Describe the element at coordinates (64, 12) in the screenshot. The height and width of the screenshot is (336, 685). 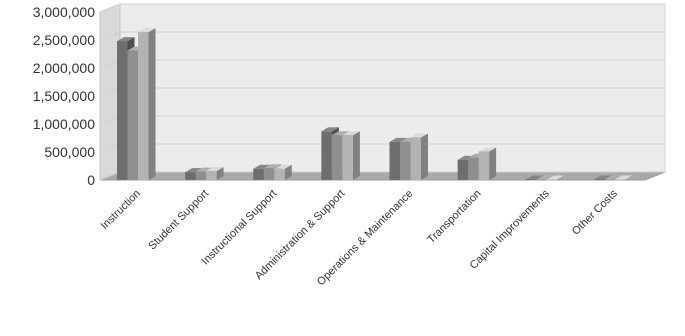
I see `y-tick-label: 3,000,000` at that location.